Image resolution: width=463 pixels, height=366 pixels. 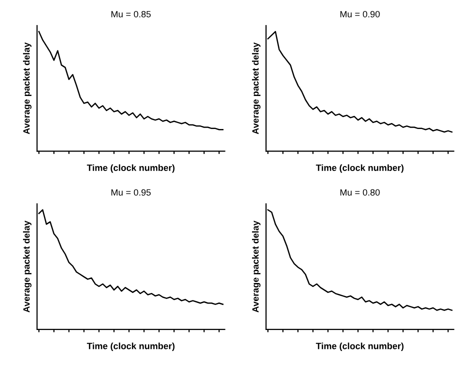 I want to click on chart-title: Mu = 0.95, so click(x=131, y=192).